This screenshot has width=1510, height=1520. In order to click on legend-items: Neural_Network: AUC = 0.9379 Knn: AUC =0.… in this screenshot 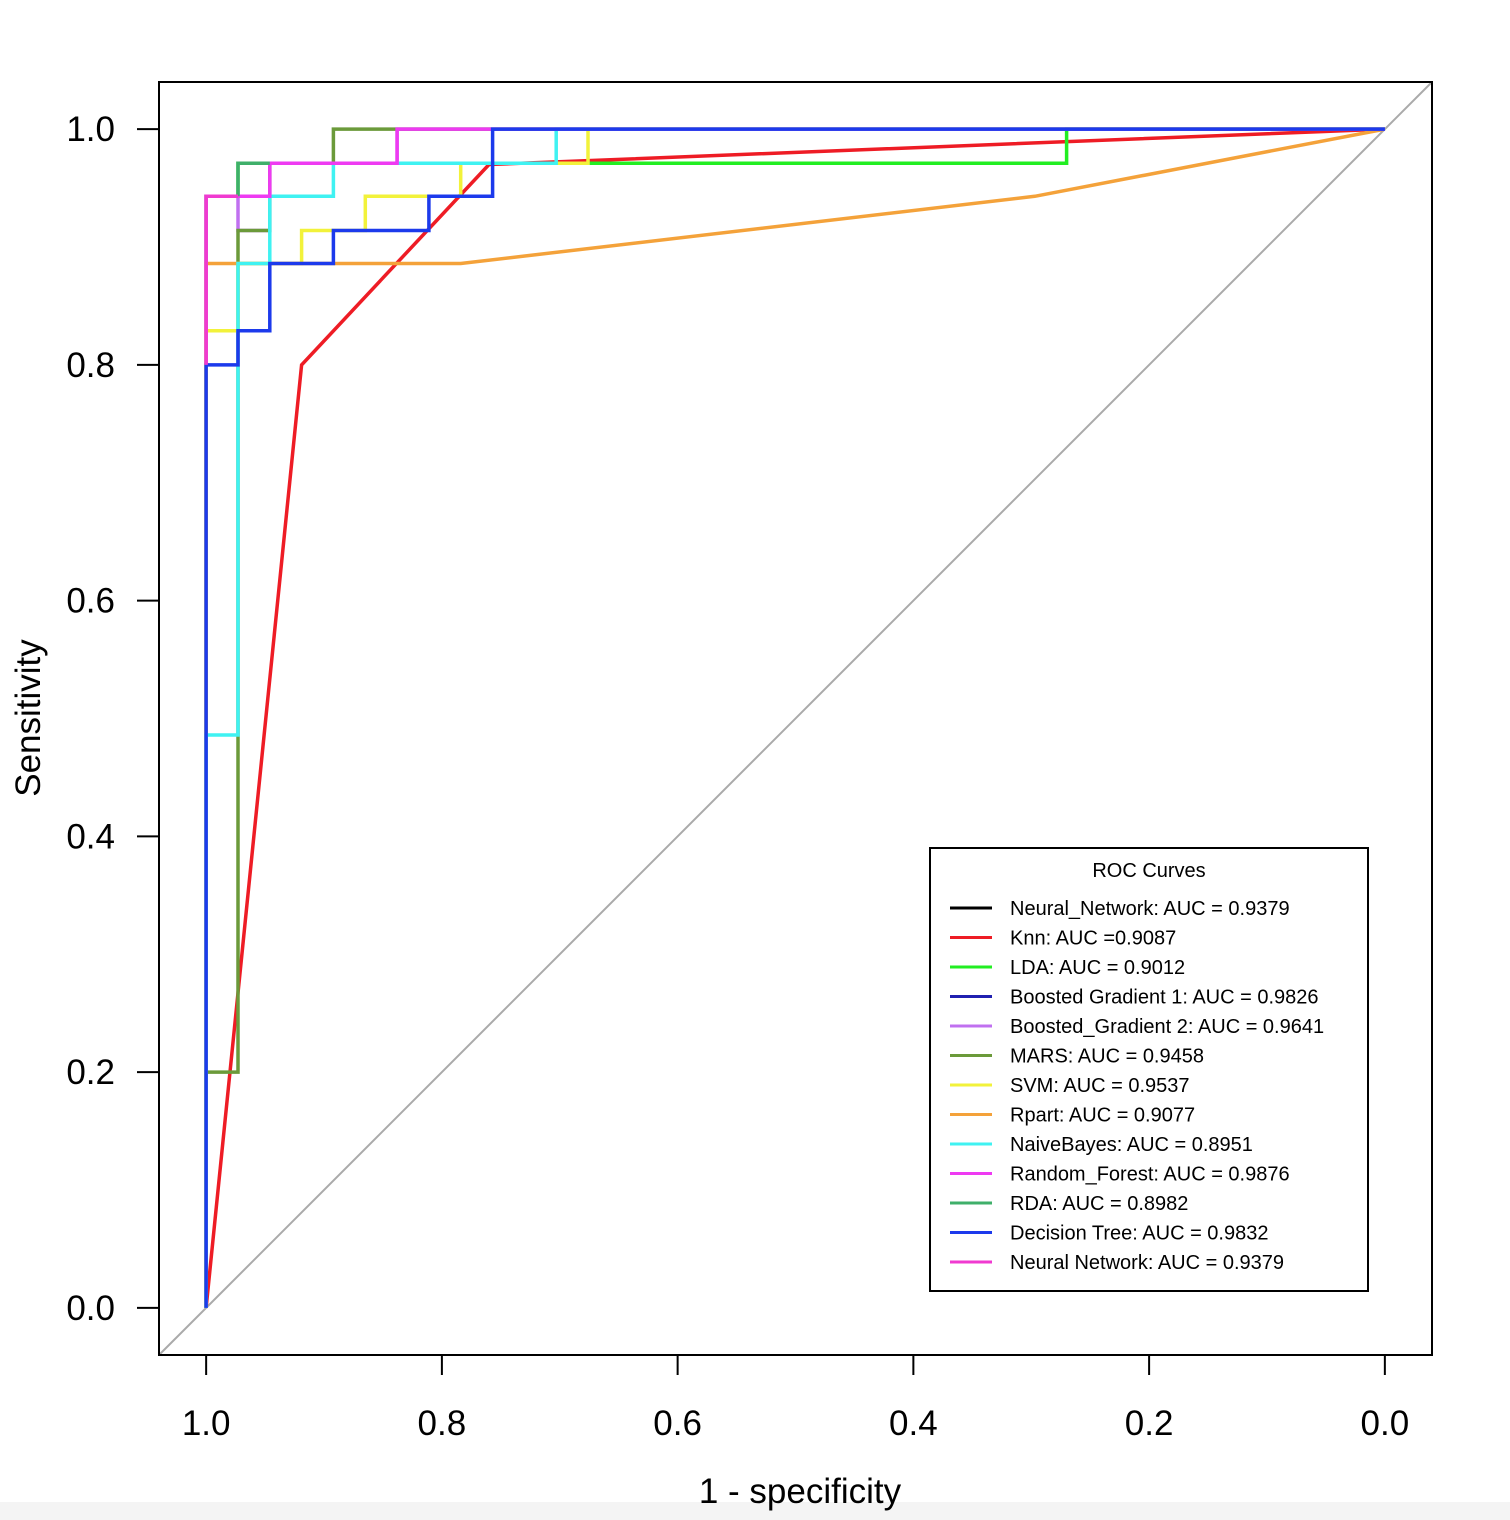, I will do `click(1137, 1086)`.